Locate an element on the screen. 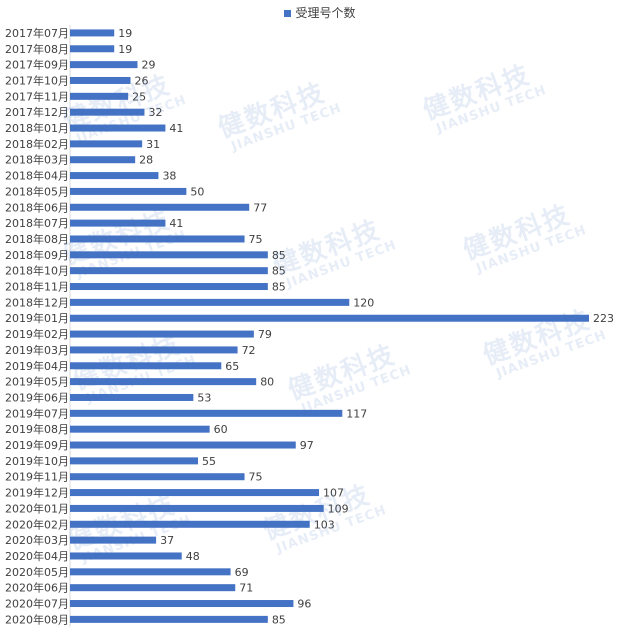 Image resolution: width=640 pixels, height=632 pixels. y-tick-label: 2020年08月 is located at coordinates (37, 619).